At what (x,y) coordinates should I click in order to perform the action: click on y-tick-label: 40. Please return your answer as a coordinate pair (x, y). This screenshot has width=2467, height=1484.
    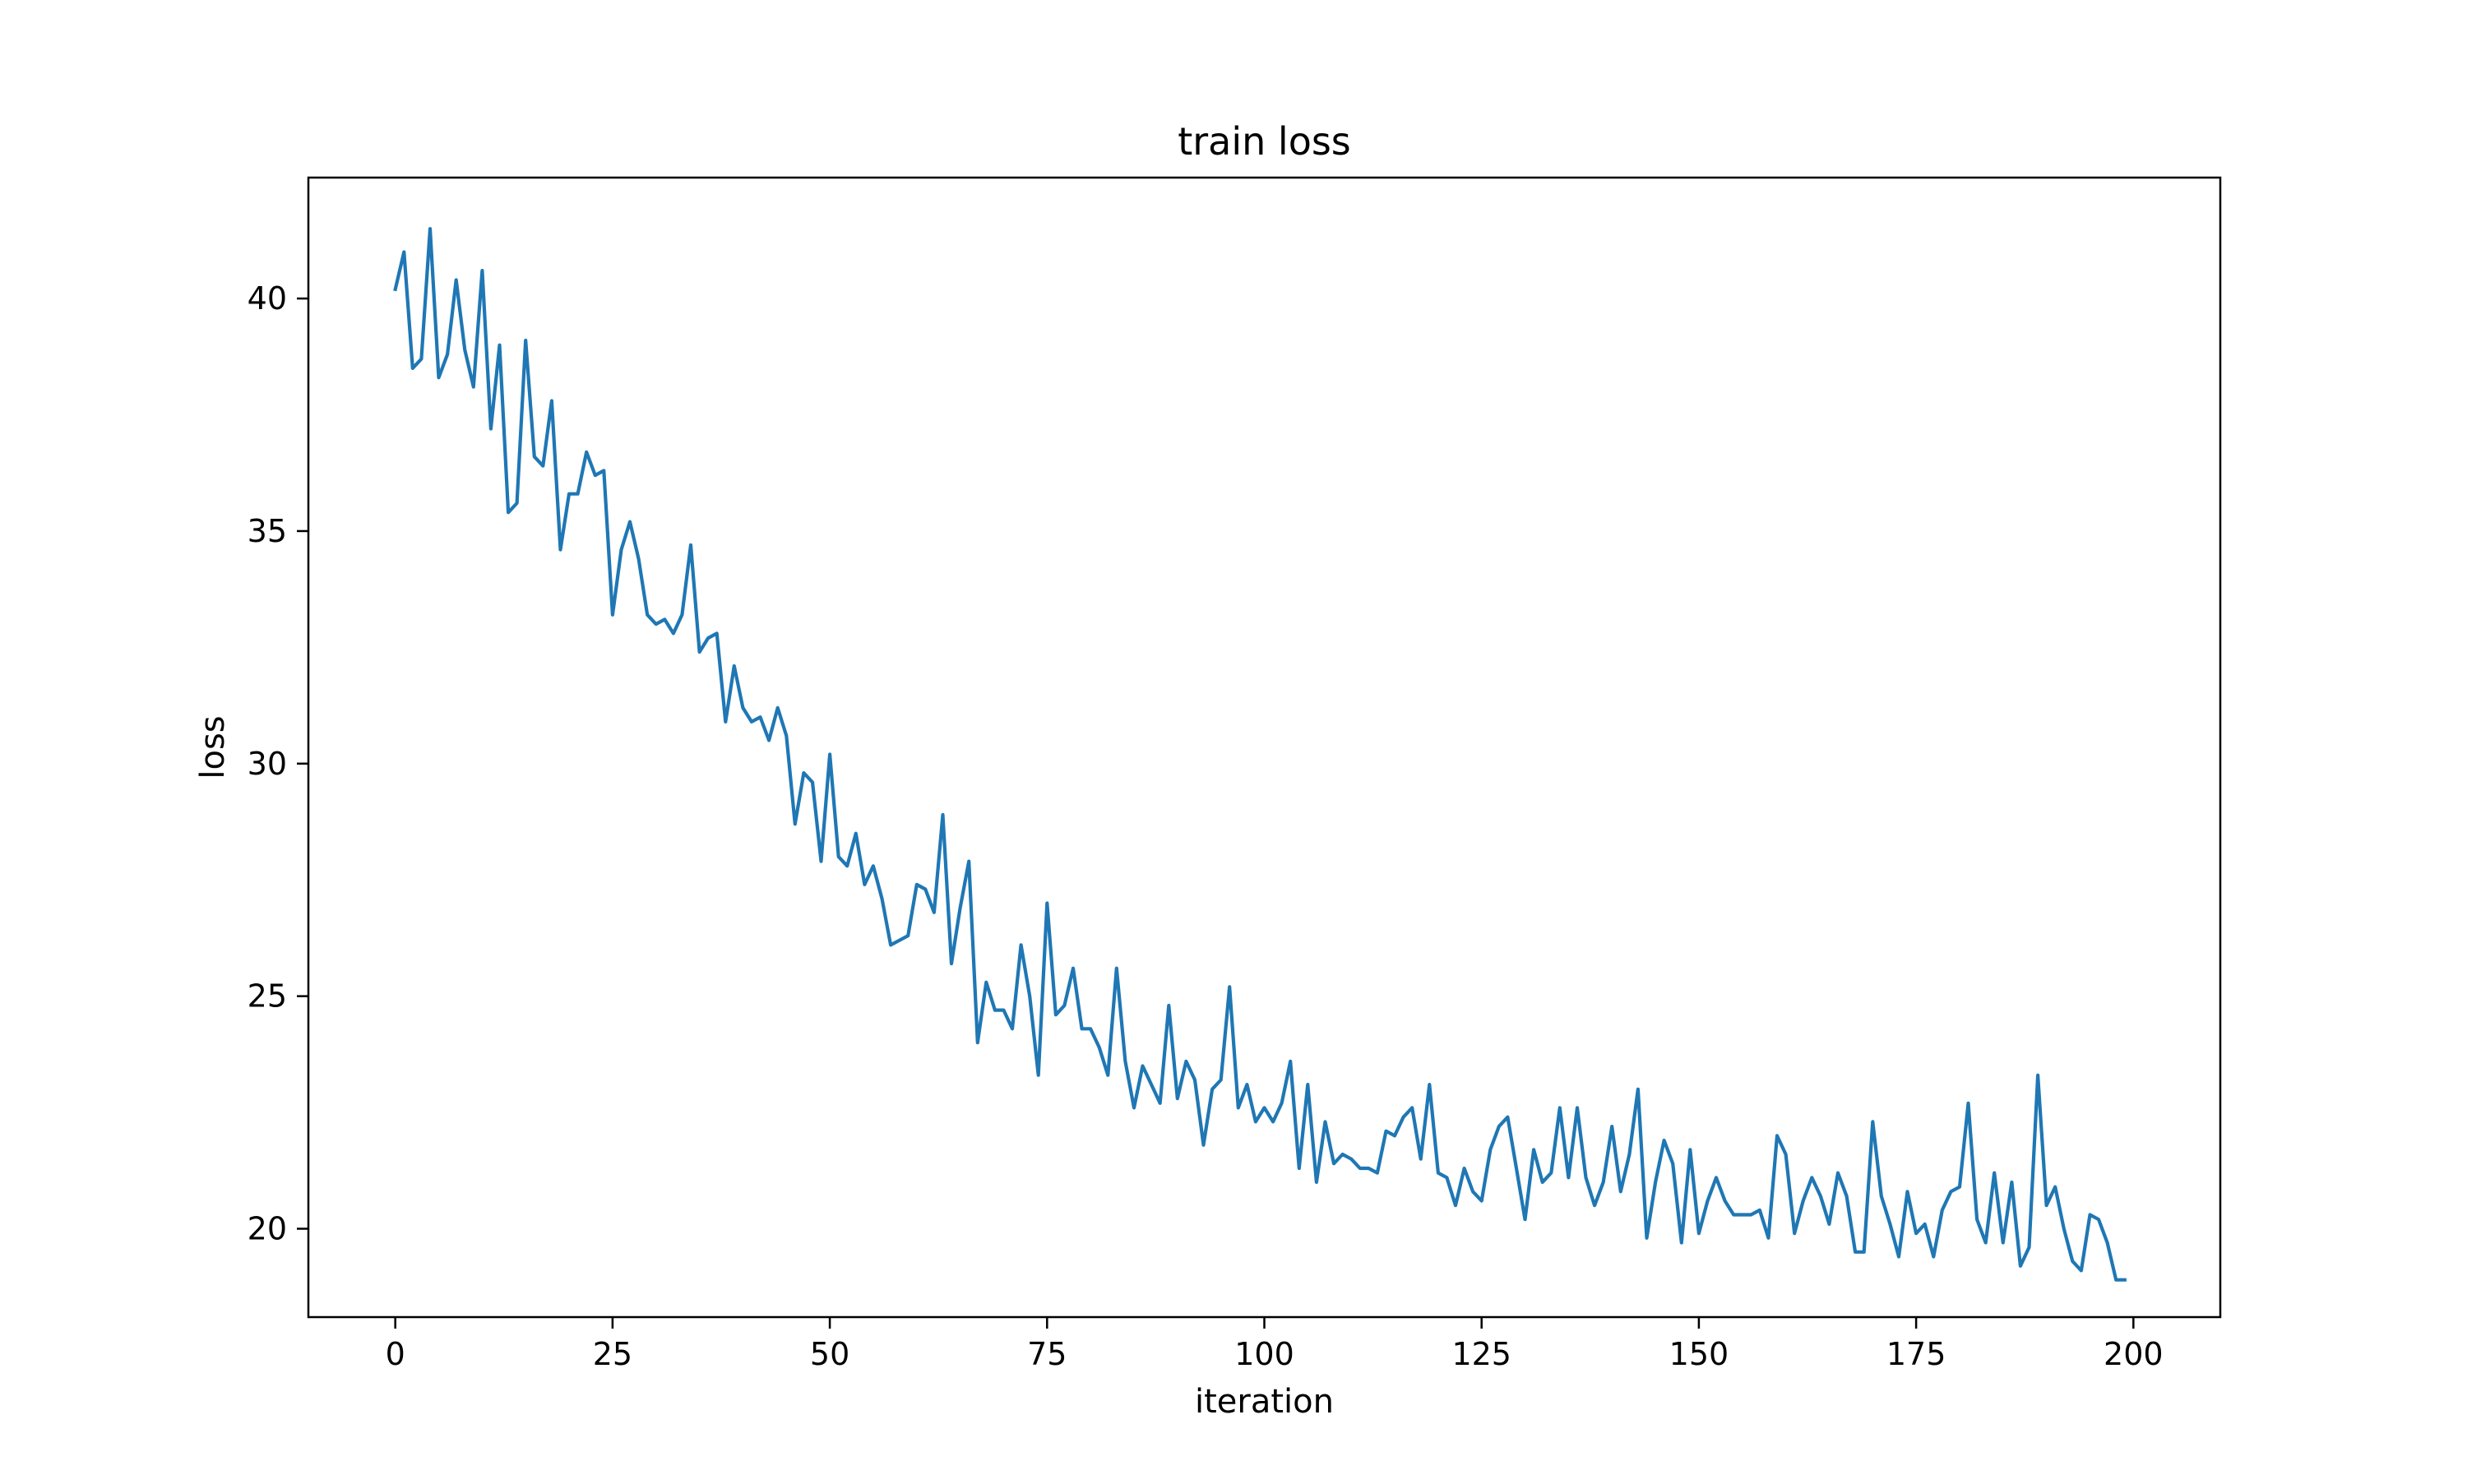
    Looking at the image, I should click on (267, 298).